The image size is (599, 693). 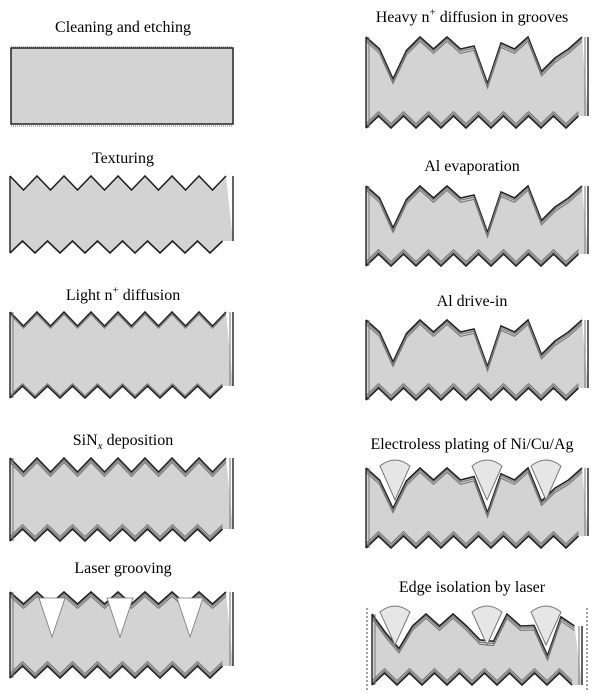 I want to click on step-label-texturing: Texturing, so click(x=123, y=158).